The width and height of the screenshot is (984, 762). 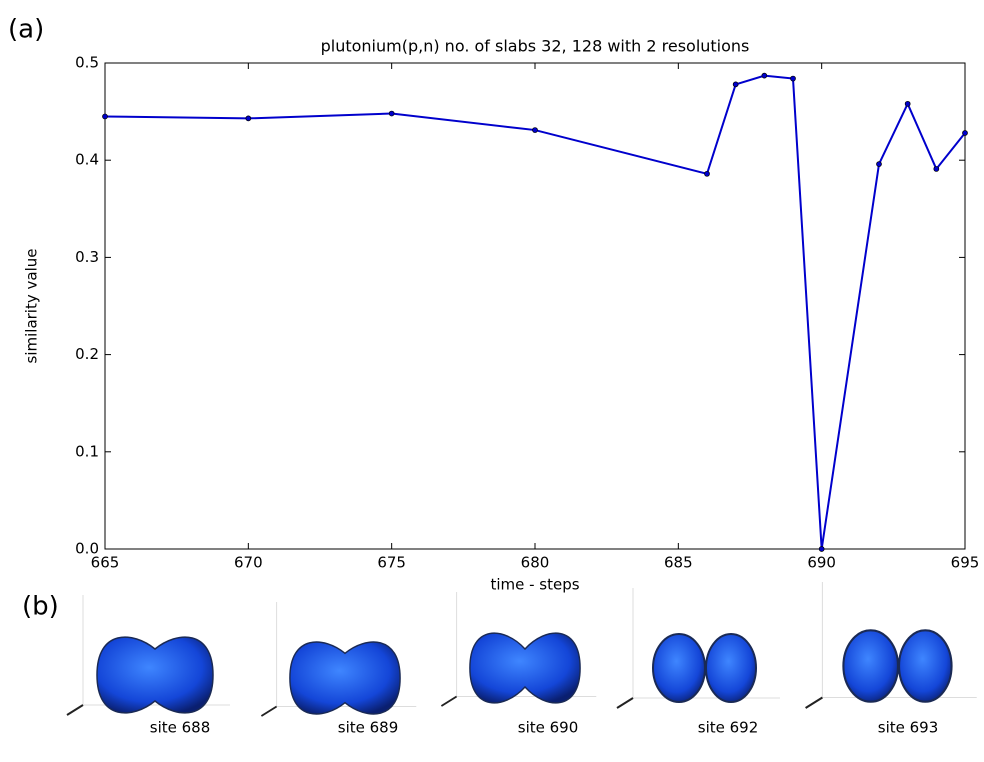 I want to click on x-tick-label: 690, so click(x=821, y=563).